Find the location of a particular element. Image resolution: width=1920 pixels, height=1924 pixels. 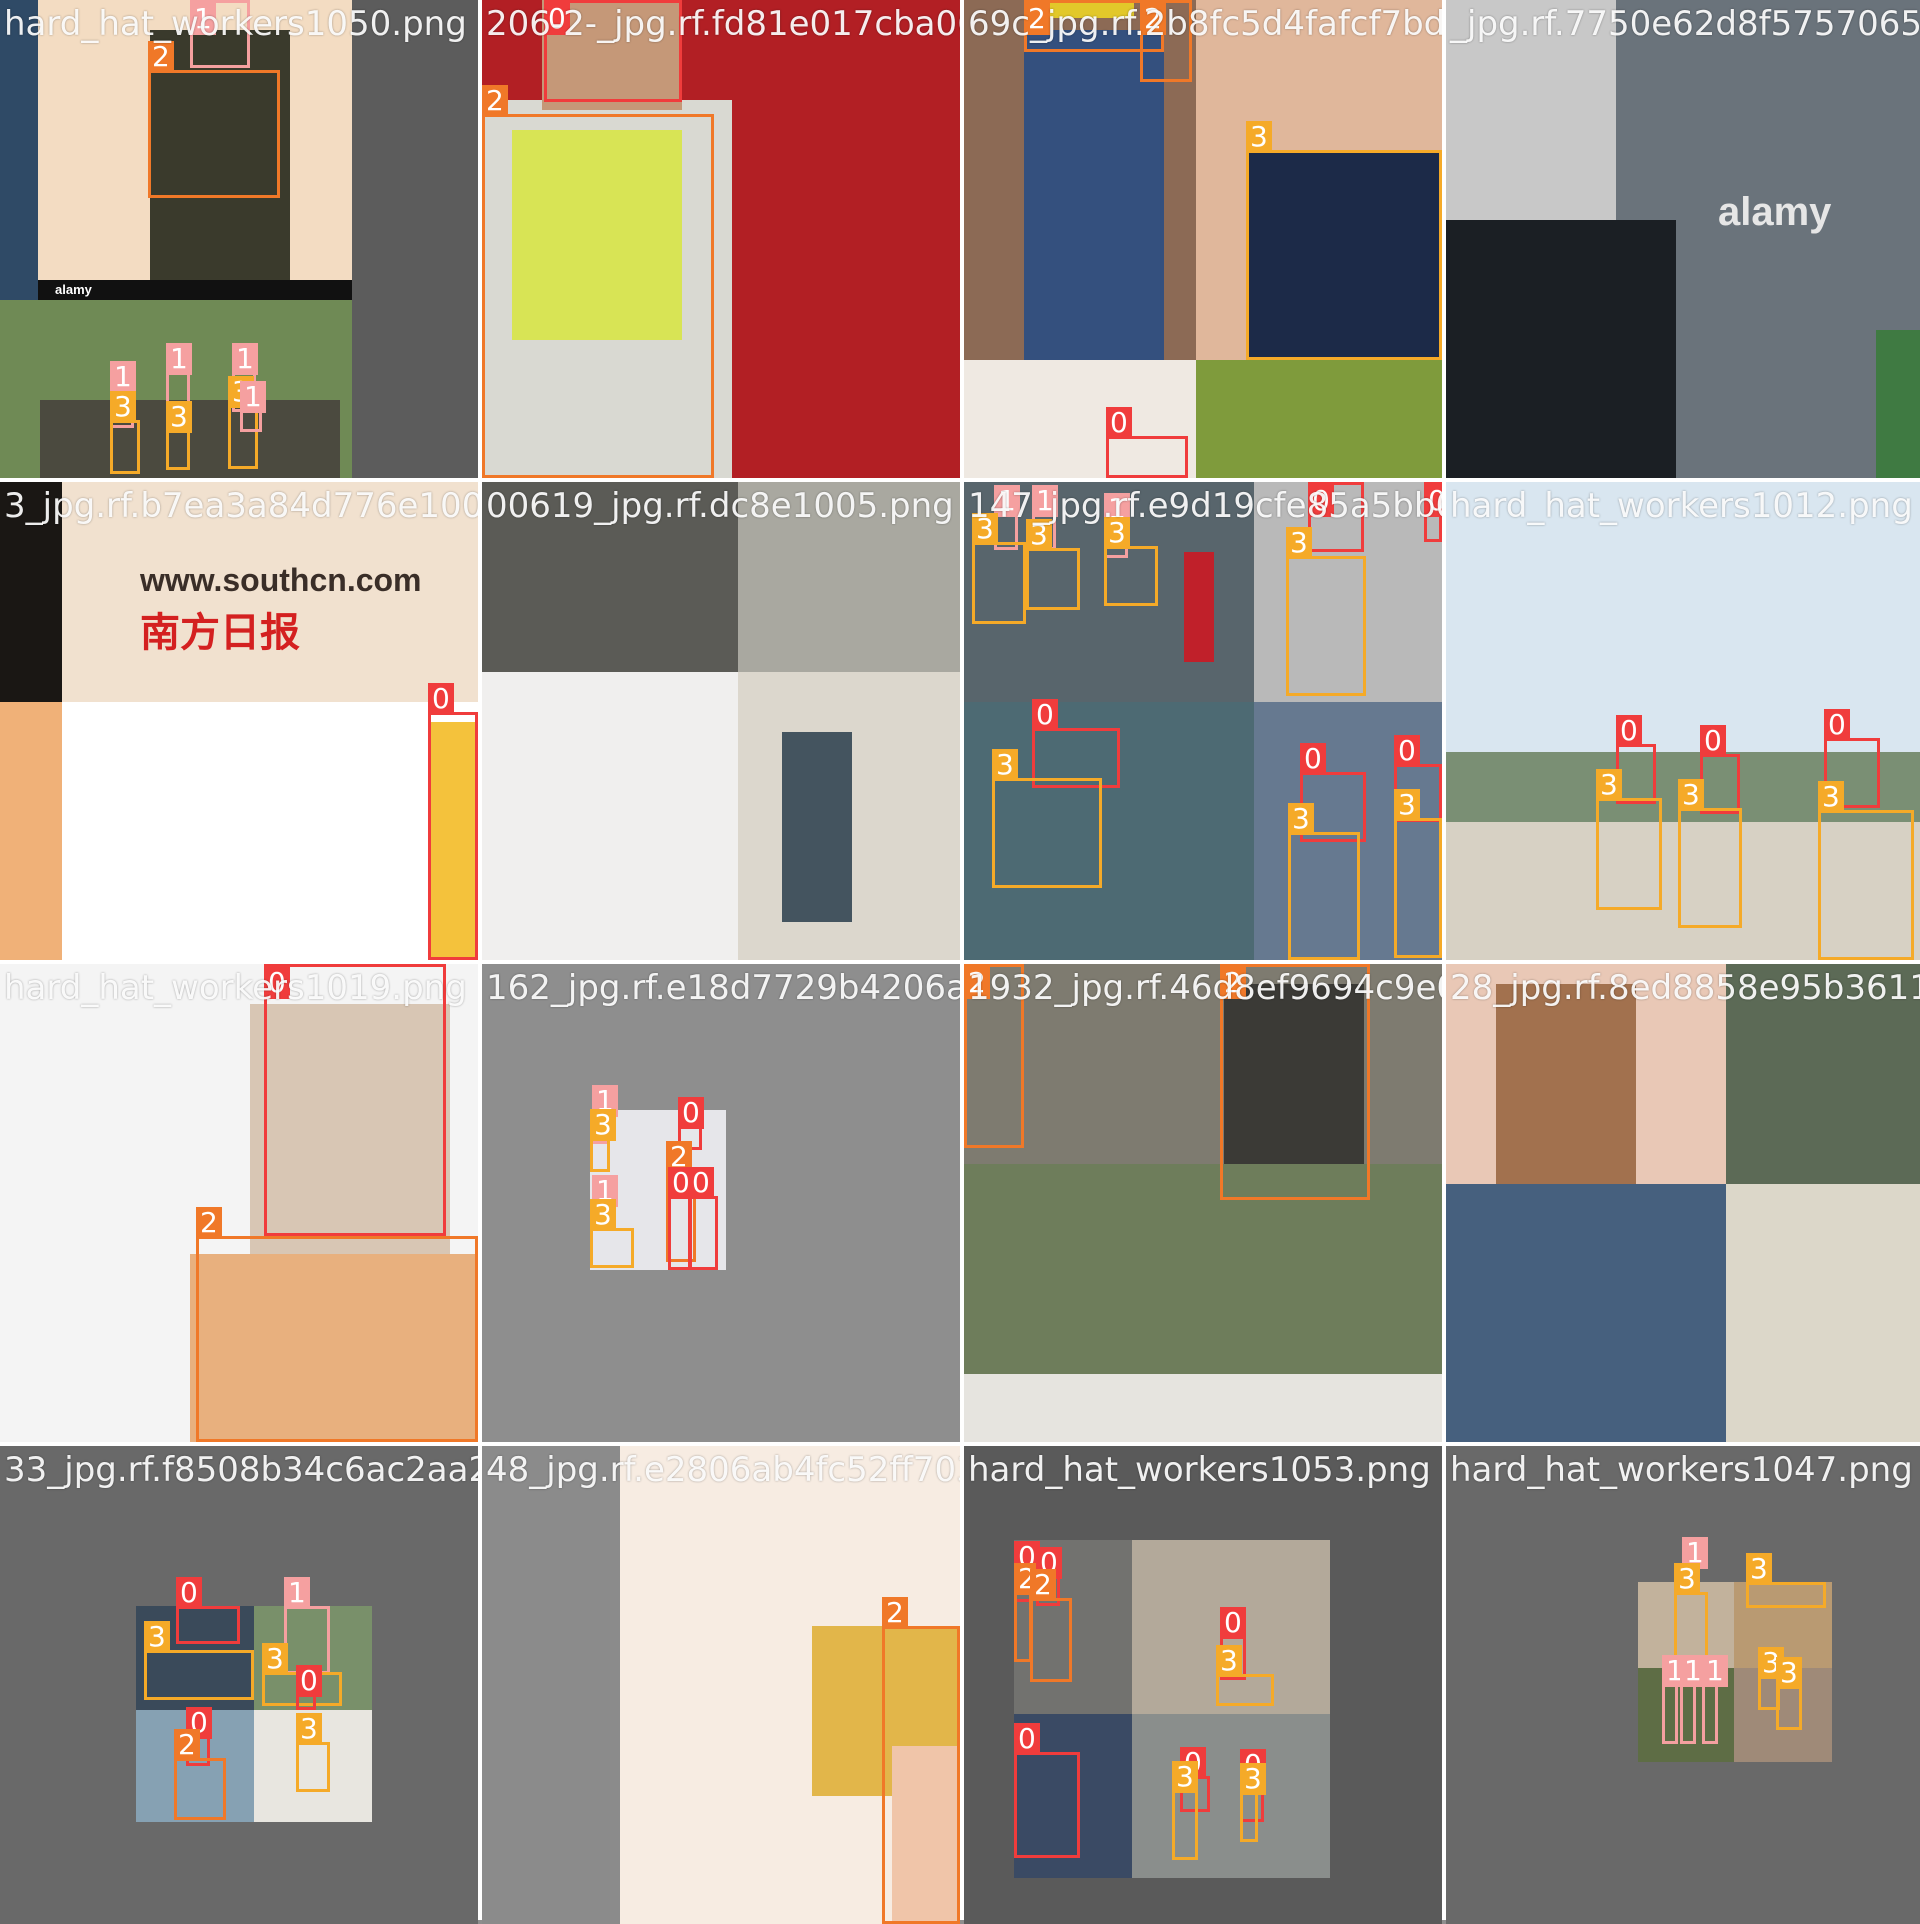

mosaic-tile: 0 2 hard_hat_workers1019.png is located at coordinates (239, 1203).